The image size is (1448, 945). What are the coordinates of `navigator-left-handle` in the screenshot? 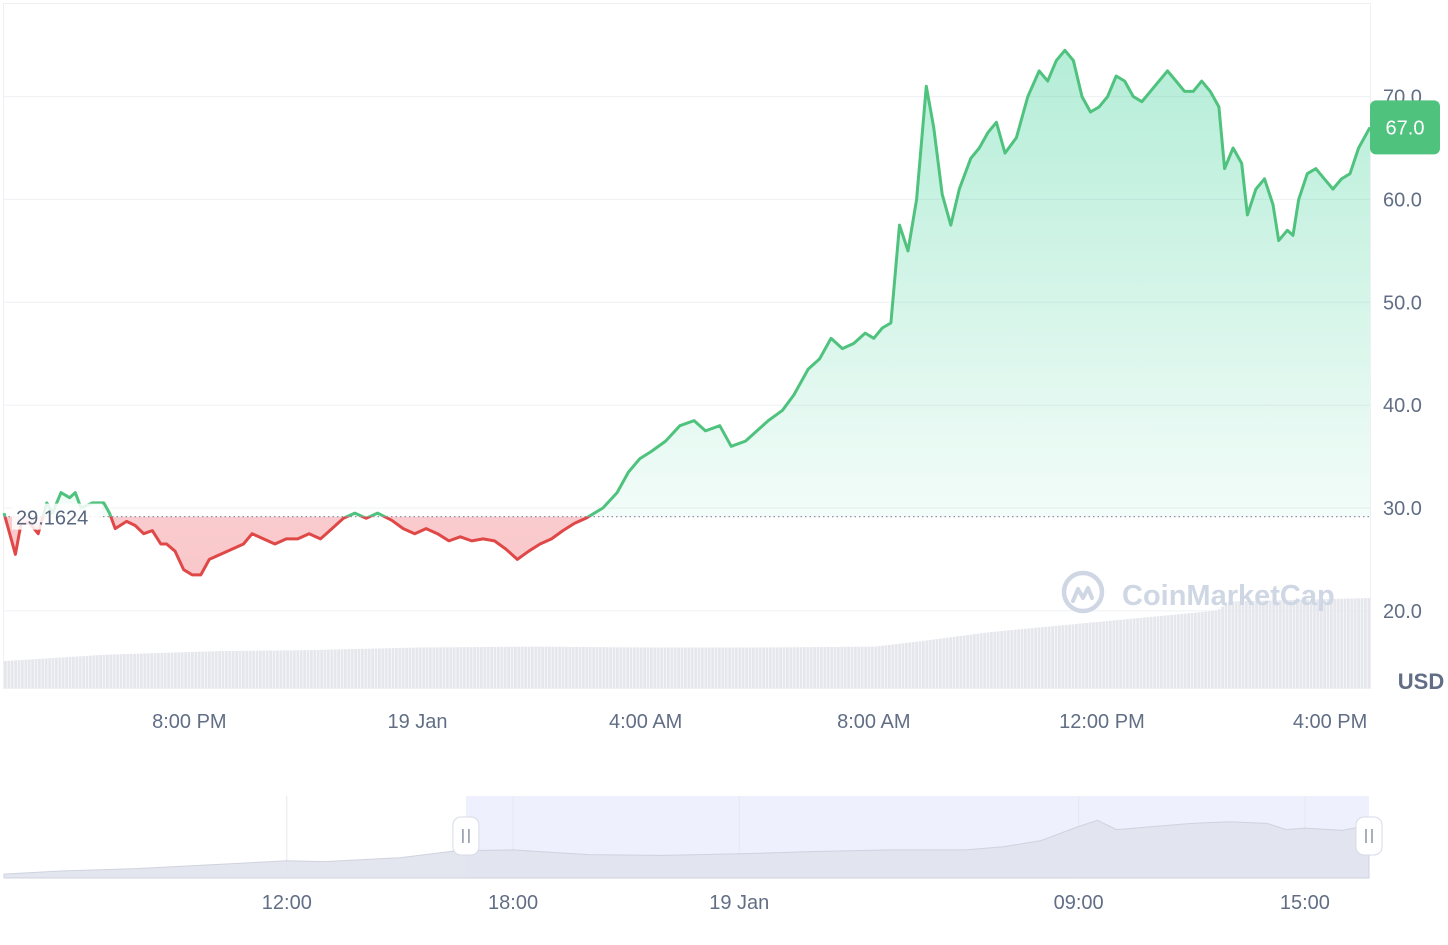 It's located at (466, 836).